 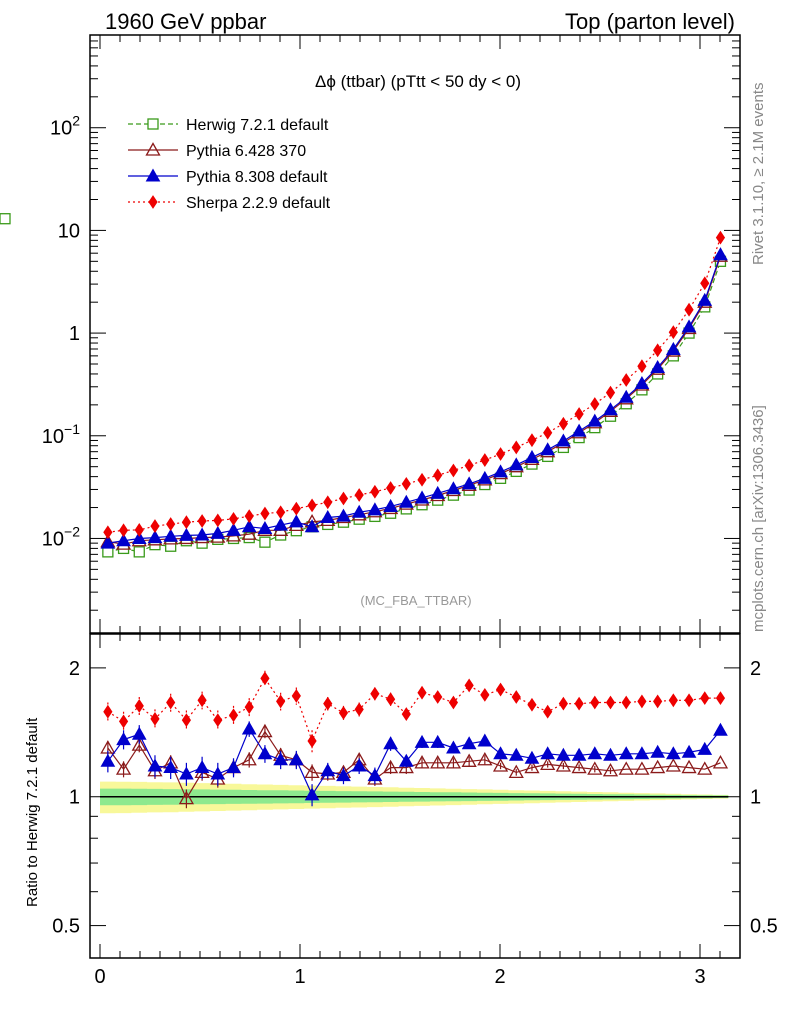 What do you see at coordinates (69, 231) in the screenshot?
I see `main-y-tick-label: 10` at bounding box center [69, 231].